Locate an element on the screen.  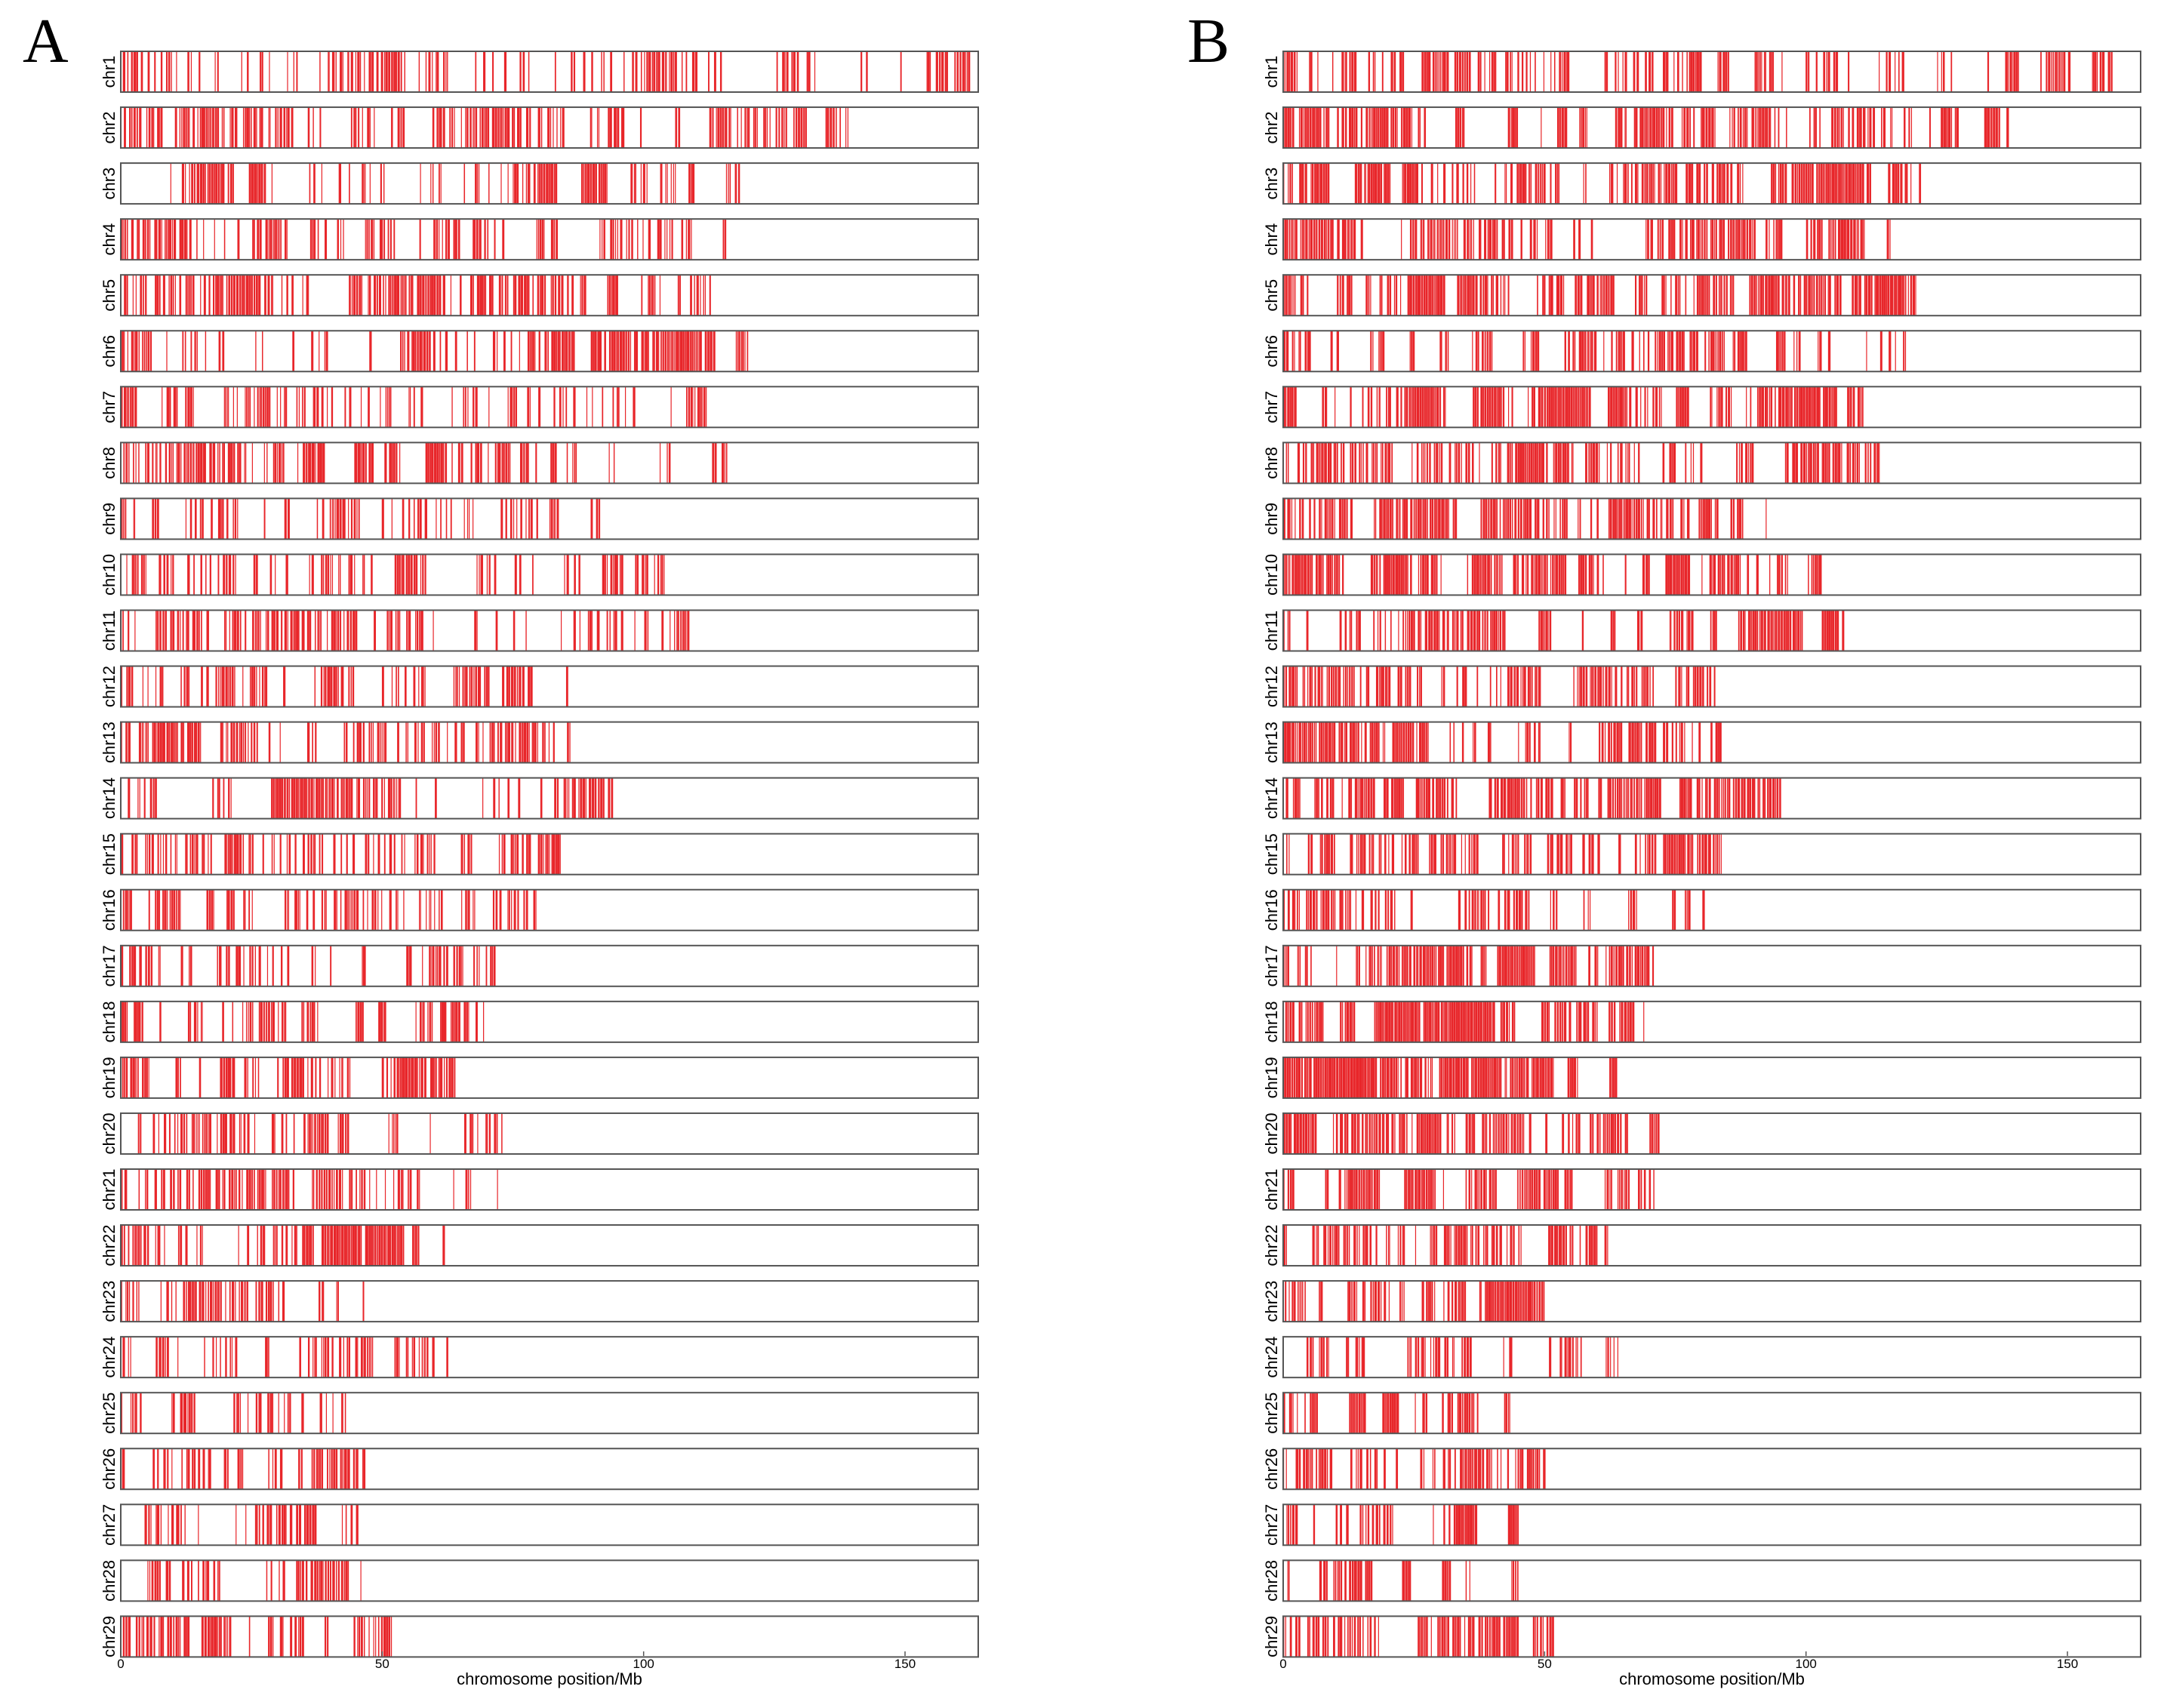
chromosome-row-chr17: chr17 is located at coordinates (539, 966).